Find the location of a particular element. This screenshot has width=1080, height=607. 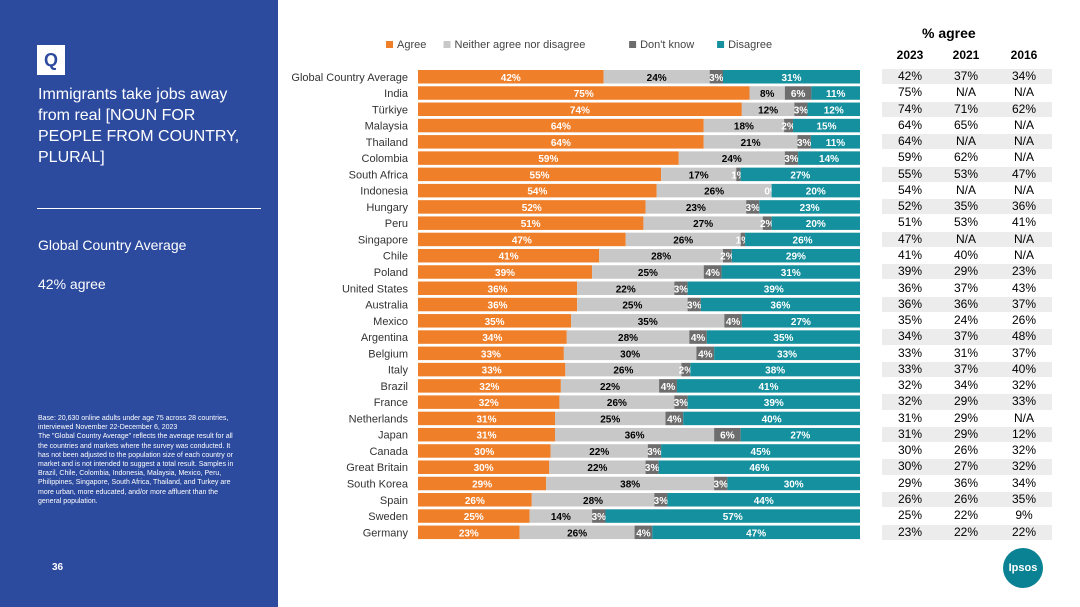

data-label-neither: 38% is located at coordinates (630, 485).